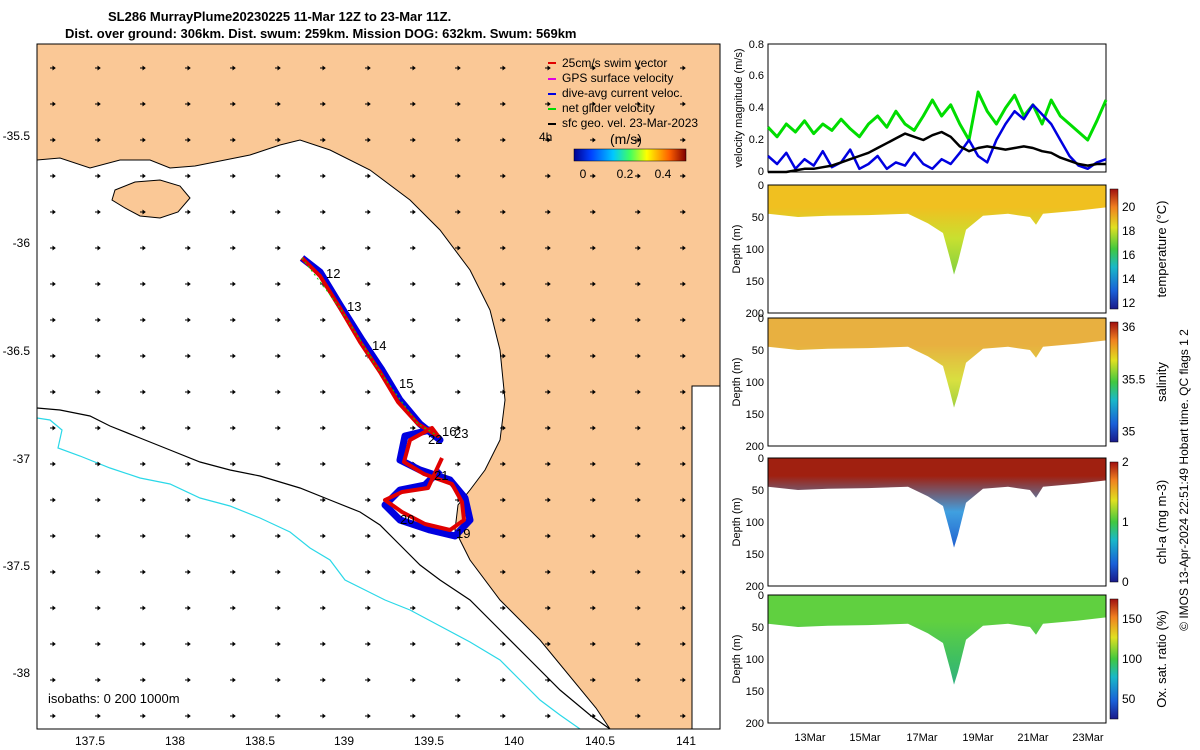  I want to click on lat-tick: -38, so click(22, 673).